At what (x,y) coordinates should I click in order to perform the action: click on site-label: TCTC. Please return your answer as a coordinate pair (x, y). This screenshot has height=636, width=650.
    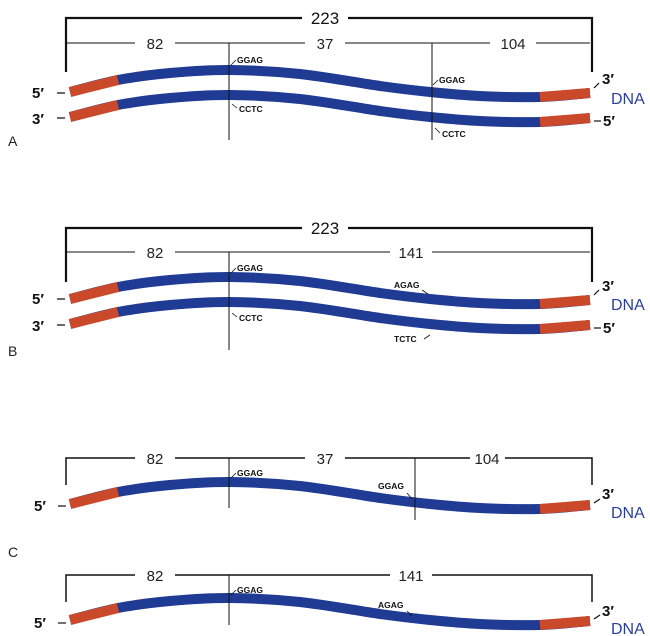
    Looking at the image, I should click on (405, 339).